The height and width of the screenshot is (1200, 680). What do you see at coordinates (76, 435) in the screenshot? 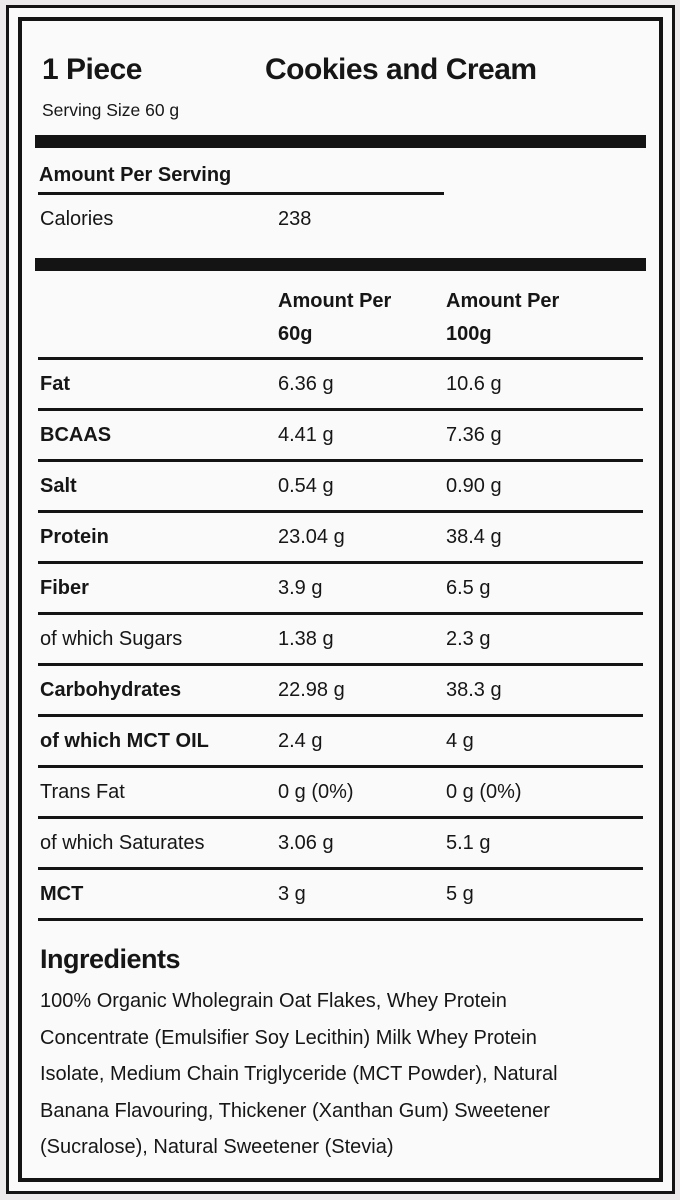
I see `nutrient-label: BCAAS` at bounding box center [76, 435].